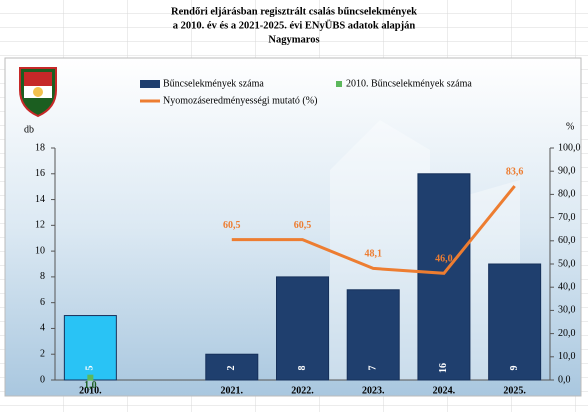 The height and width of the screenshot is (412, 588). What do you see at coordinates (373, 390) in the screenshot?
I see `x-tick-label: 2023.` at bounding box center [373, 390].